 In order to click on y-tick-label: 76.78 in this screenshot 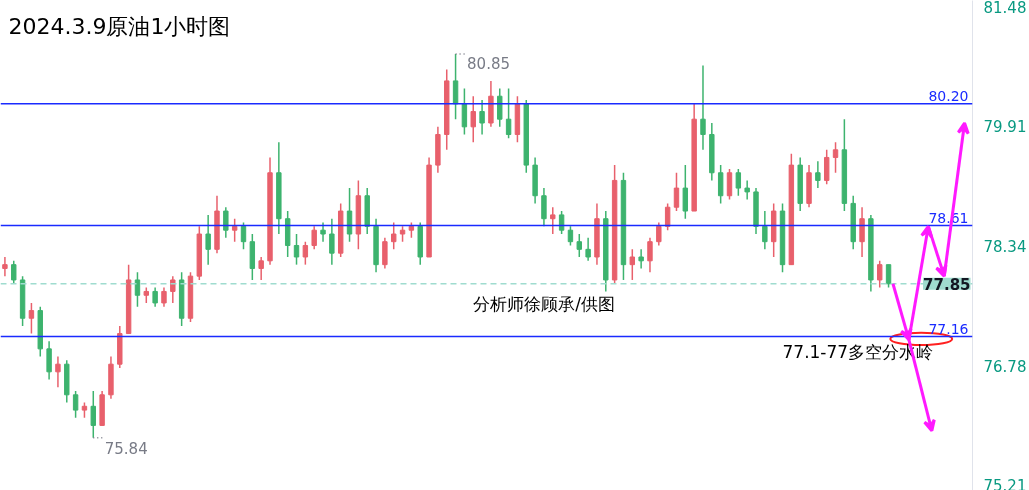, I will do `click(1005, 366)`.